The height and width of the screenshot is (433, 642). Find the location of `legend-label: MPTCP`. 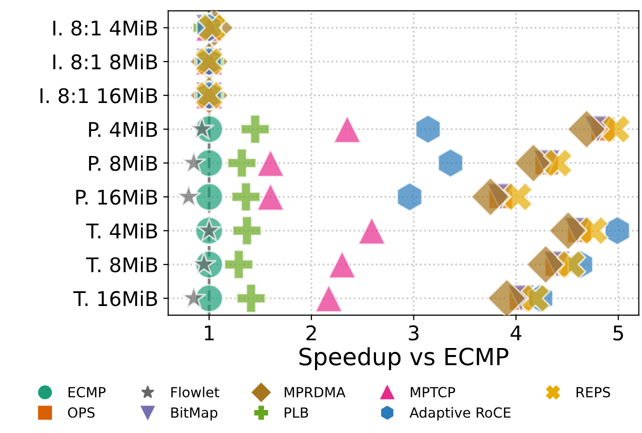

legend-label: MPTCP is located at coordinates (433, 392).